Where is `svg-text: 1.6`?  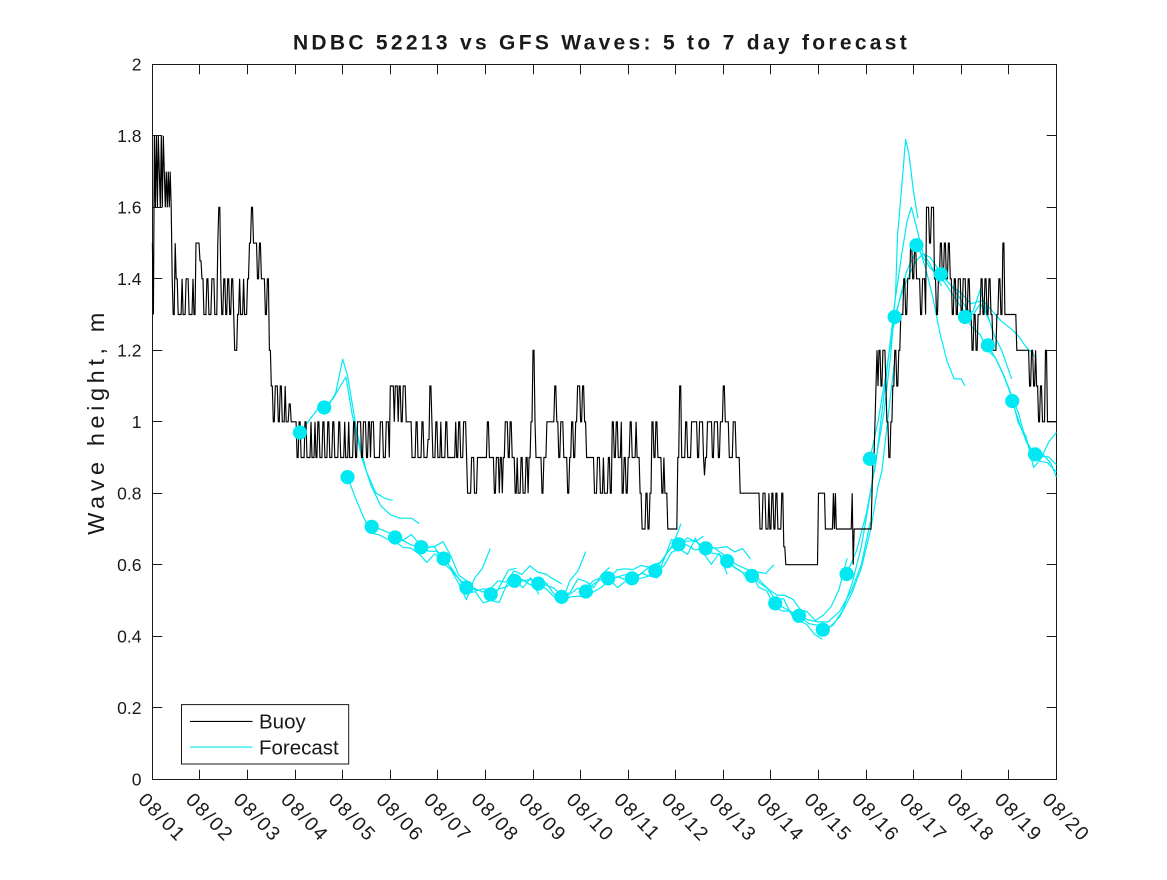
svg-text: 1.6 is located at coordinates (129, 208).